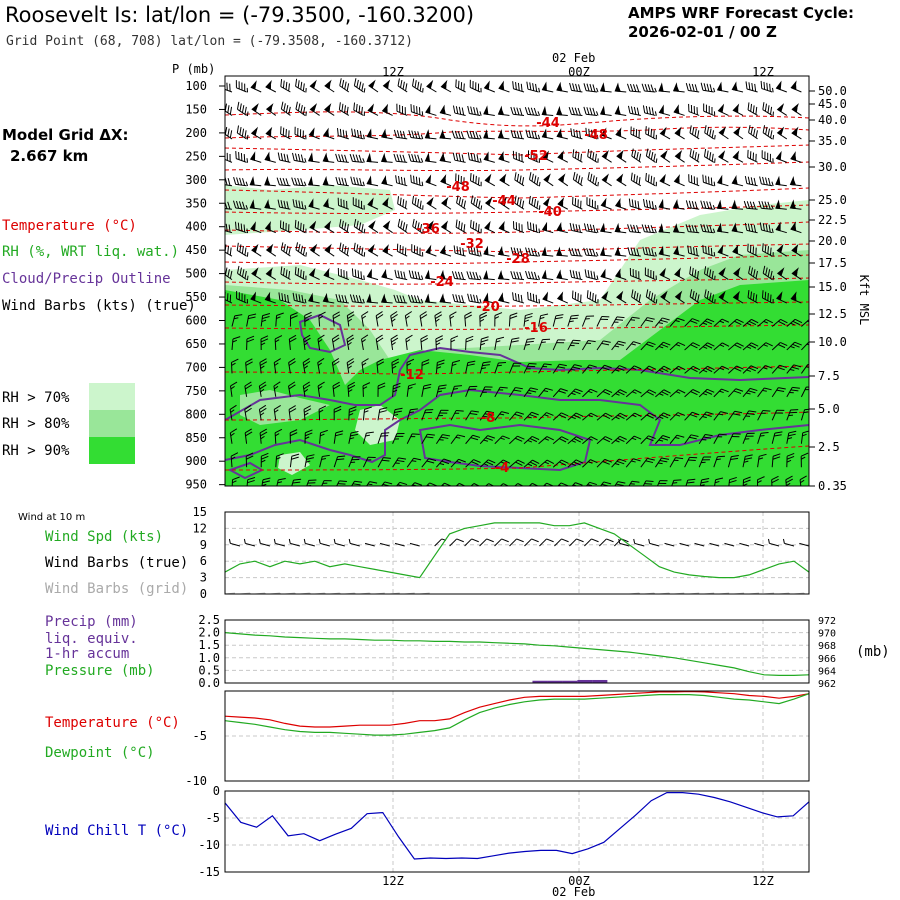  What do you see at coordinates (832, 167) in the screenshot?
I see `height-tick-label: 30.0` at bounding box center [832, 167].